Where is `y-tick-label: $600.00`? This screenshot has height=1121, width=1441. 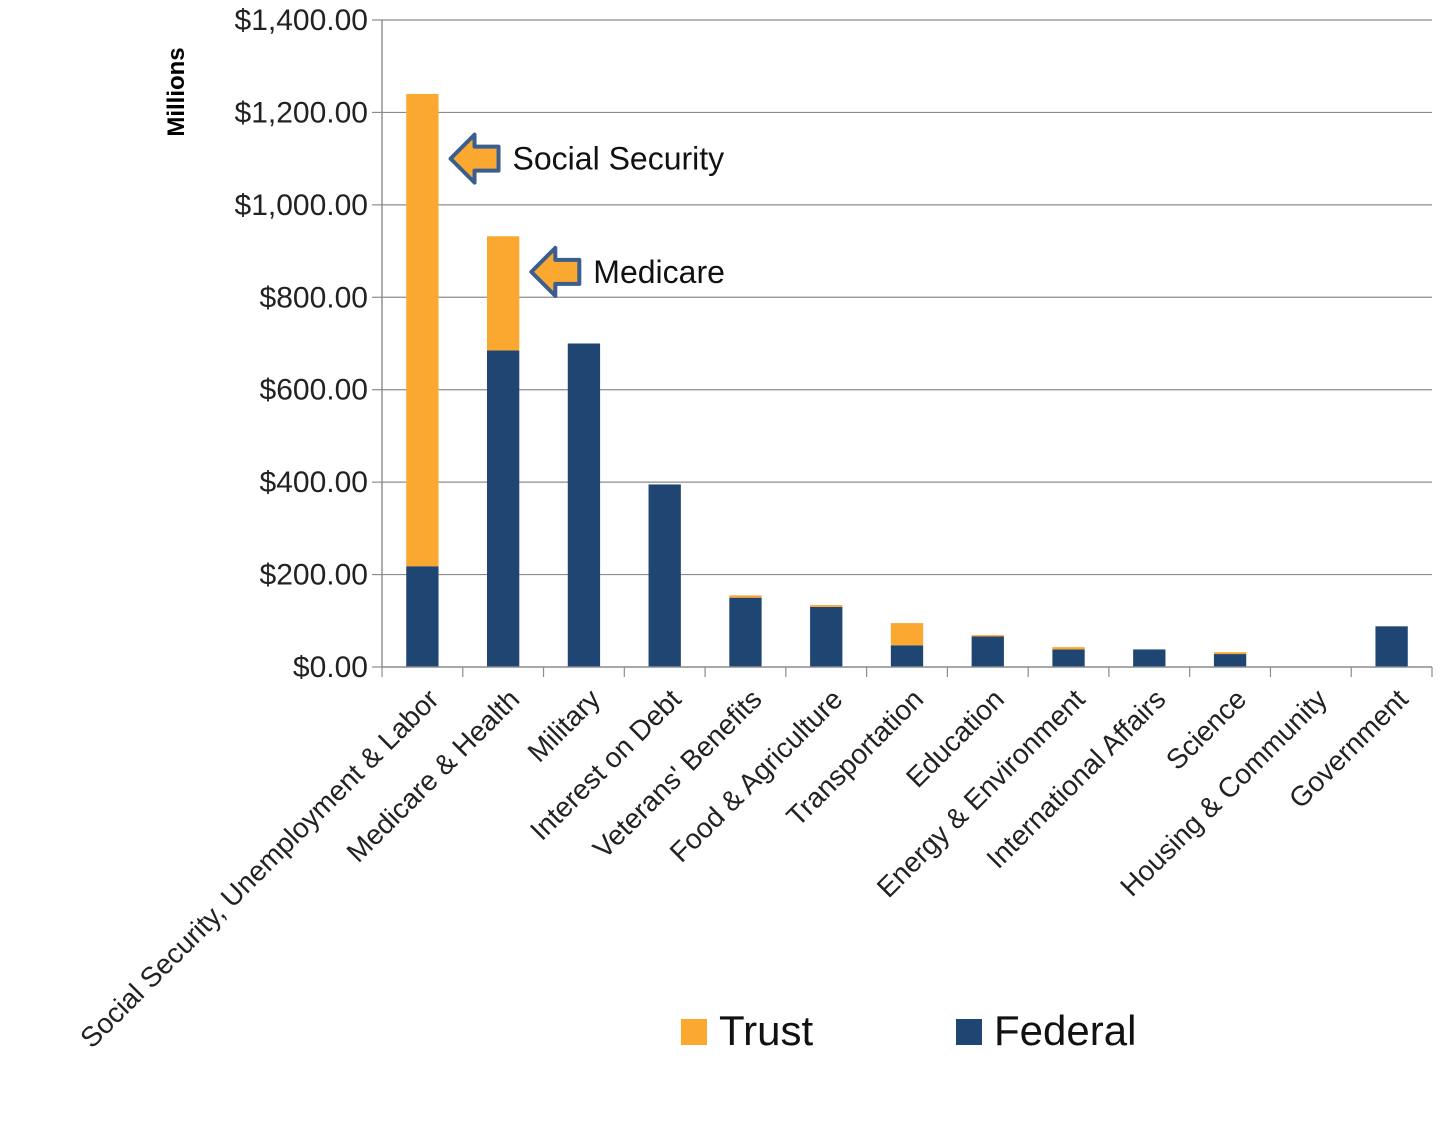
y-tick-label: $600.00 is located at coordinates (314, 390).